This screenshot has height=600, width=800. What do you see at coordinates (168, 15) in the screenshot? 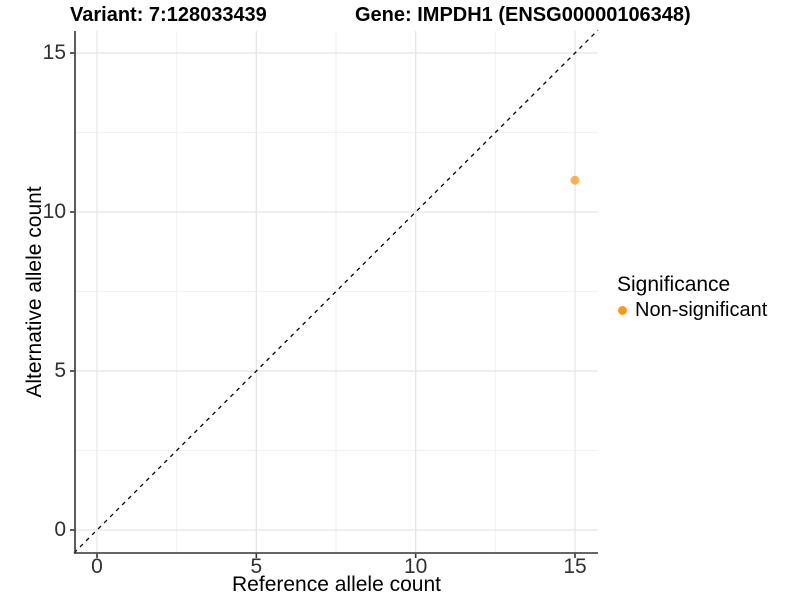
I see `plot-title-variant: Variant: 7:128033439` at bounding box center [168, 15].